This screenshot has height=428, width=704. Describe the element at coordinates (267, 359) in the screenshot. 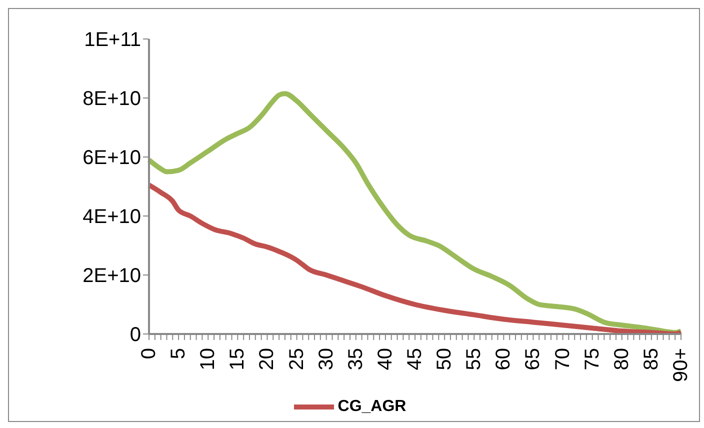

I see `x-tick-label: 20` at that location.